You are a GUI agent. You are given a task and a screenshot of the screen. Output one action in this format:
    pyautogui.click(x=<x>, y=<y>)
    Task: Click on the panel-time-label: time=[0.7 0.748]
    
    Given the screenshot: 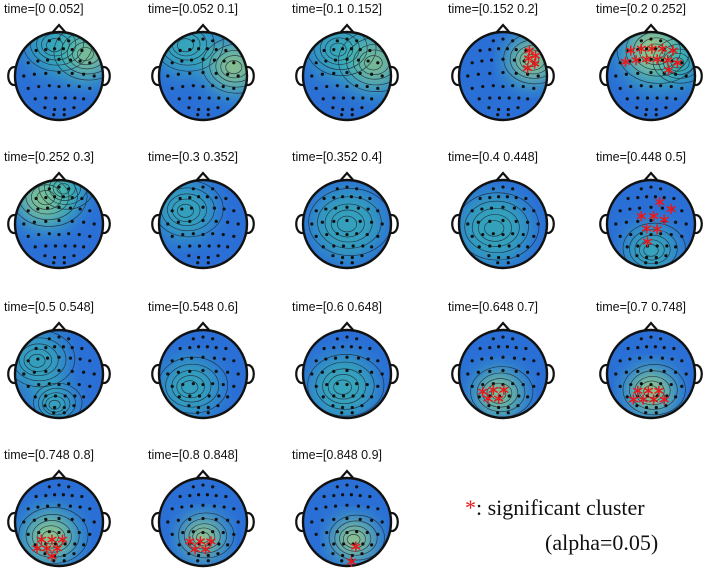 What is the action you would take?
    pyautogui.click(x=641, y=307)
    